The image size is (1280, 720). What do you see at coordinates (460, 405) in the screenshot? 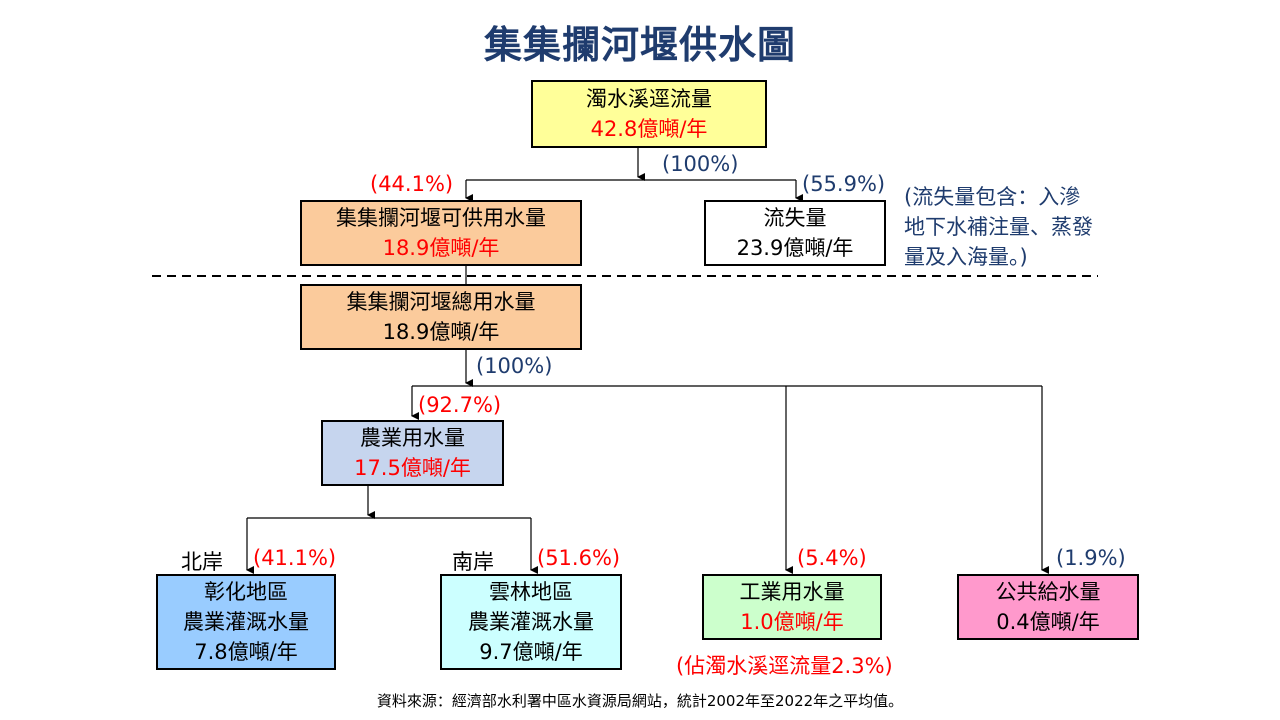
I see `pct-agri: (92.7%)` at bounding box center [460, 405].